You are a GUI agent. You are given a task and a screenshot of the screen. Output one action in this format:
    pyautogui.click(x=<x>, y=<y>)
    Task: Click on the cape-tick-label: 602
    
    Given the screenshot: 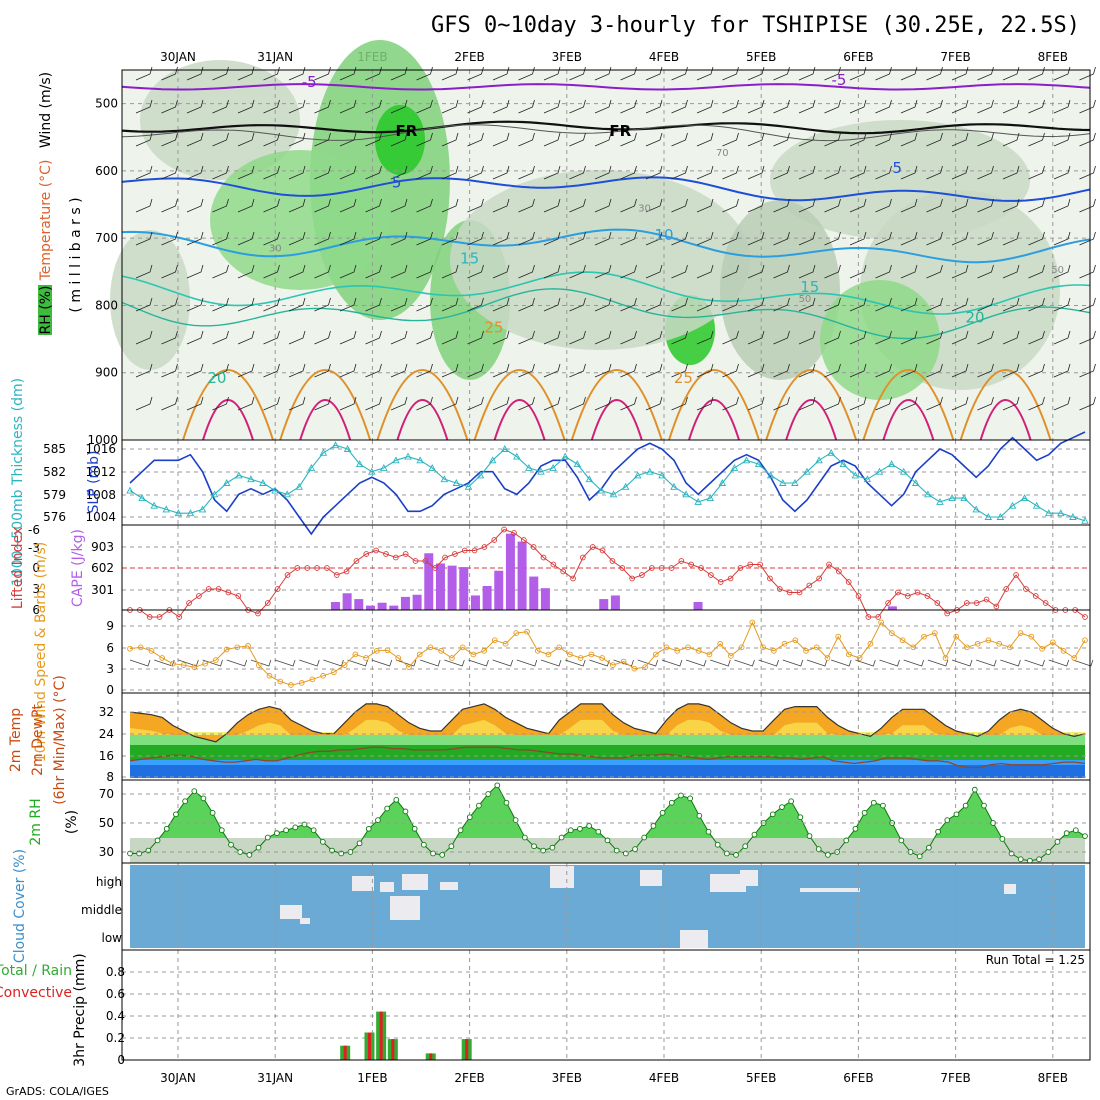 What is the action you would take?
    pyautogui.click(x=102, y=568)
    